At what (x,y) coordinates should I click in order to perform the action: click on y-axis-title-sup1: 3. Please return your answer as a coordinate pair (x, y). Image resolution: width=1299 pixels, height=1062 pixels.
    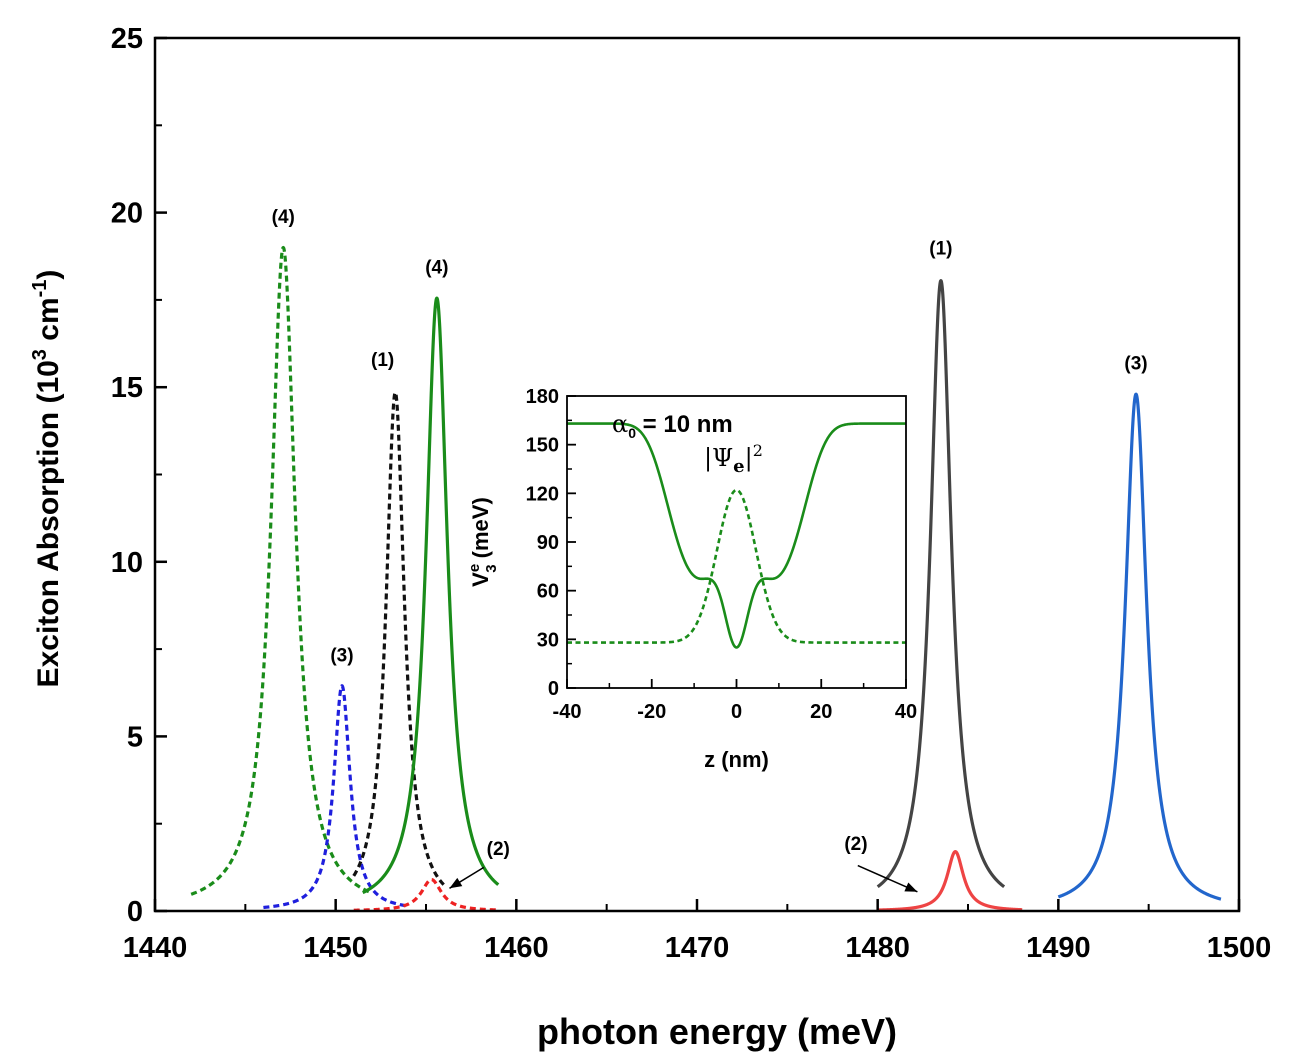
    Looking at the image, I should click on (40, 354).